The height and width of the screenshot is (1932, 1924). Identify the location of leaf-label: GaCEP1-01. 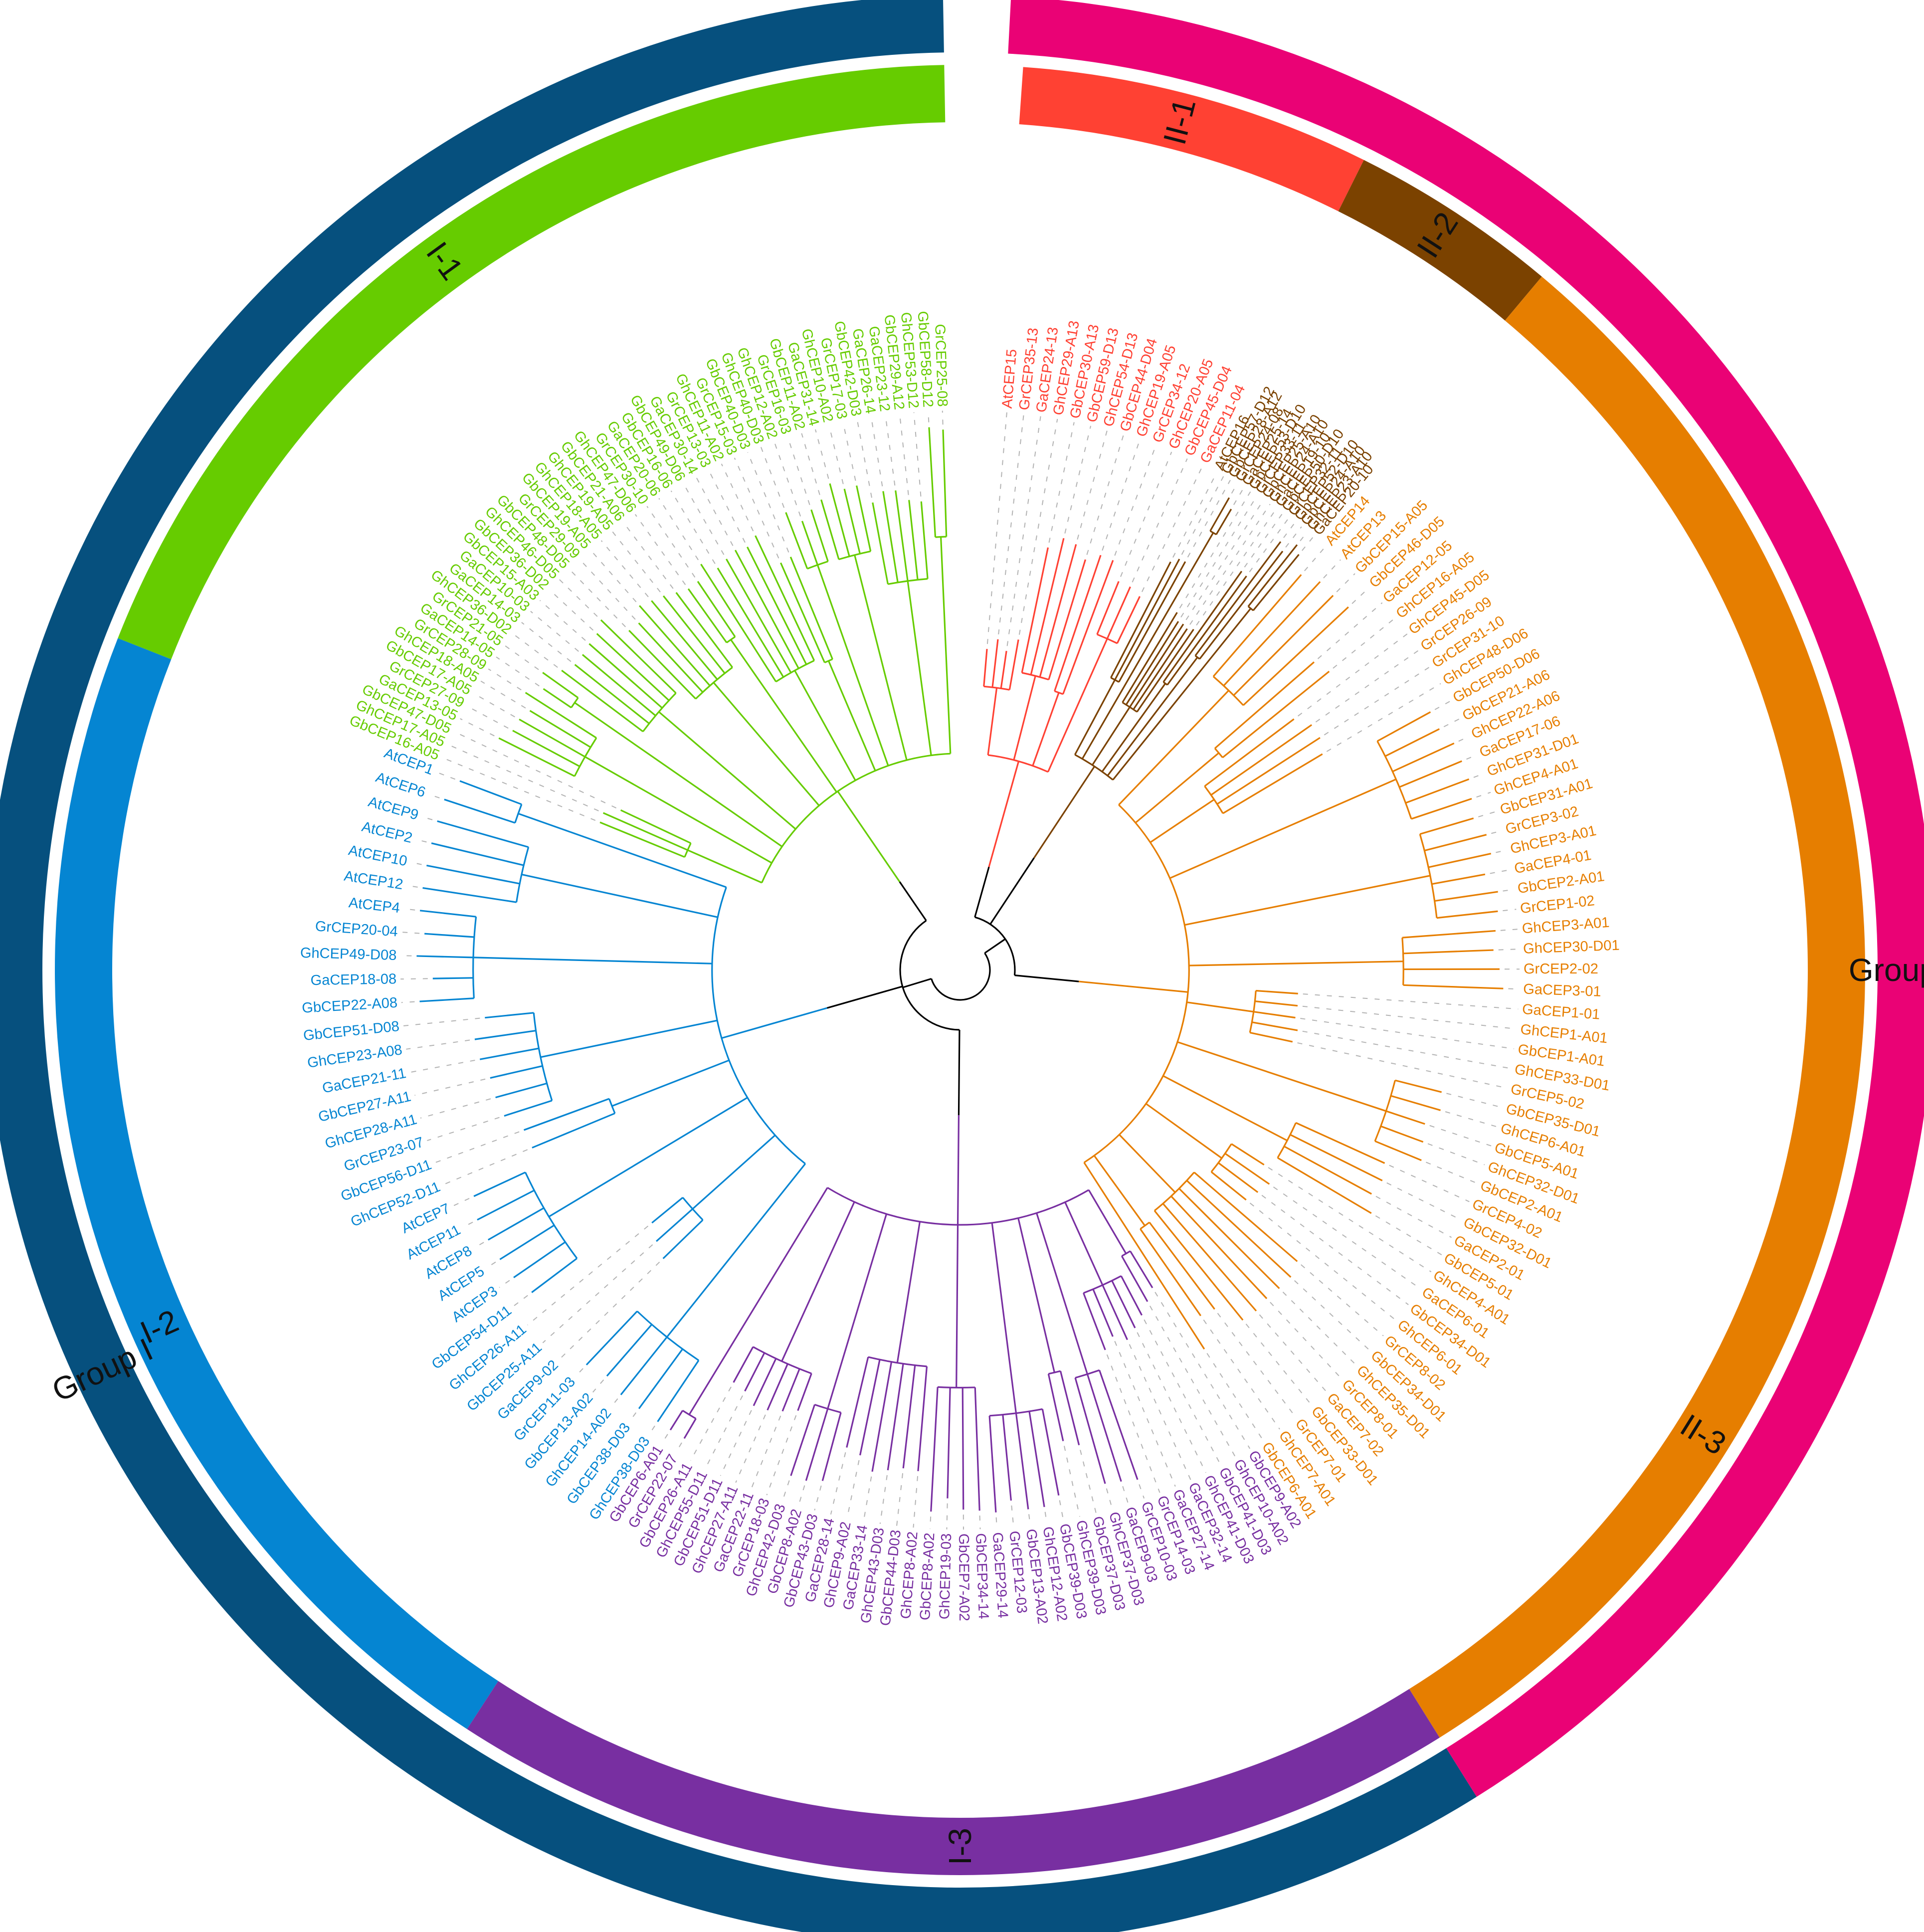
(1561, 1012).